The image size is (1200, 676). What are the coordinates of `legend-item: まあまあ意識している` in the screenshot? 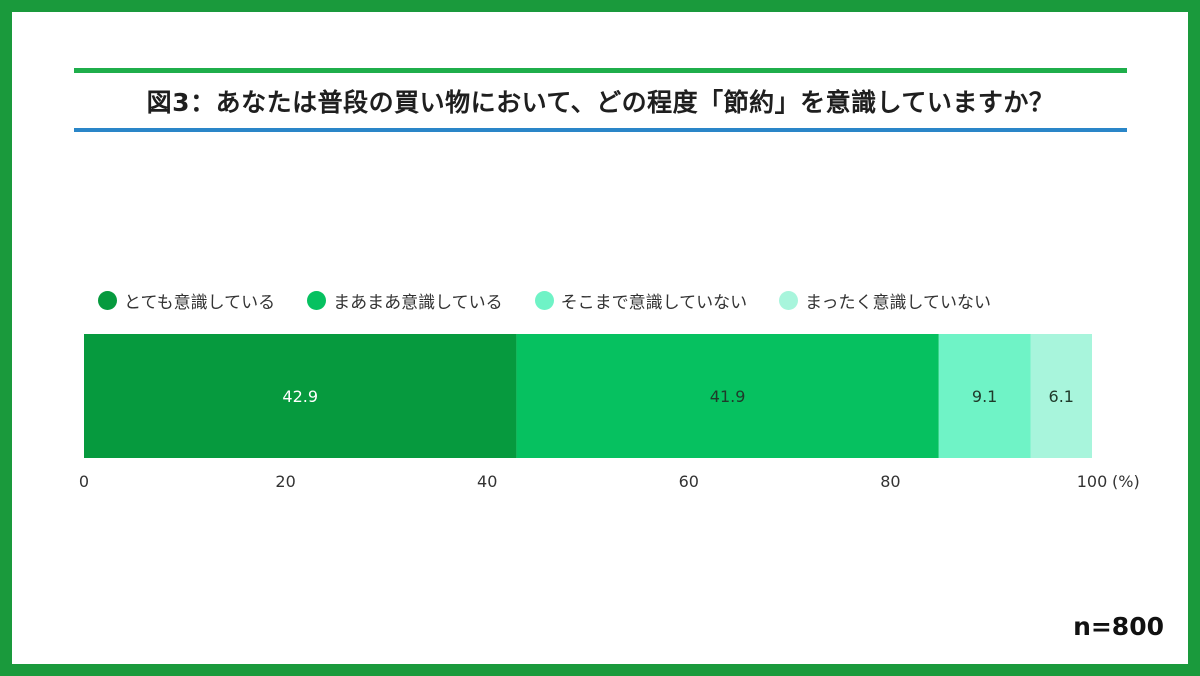 It's located at (405, 300).